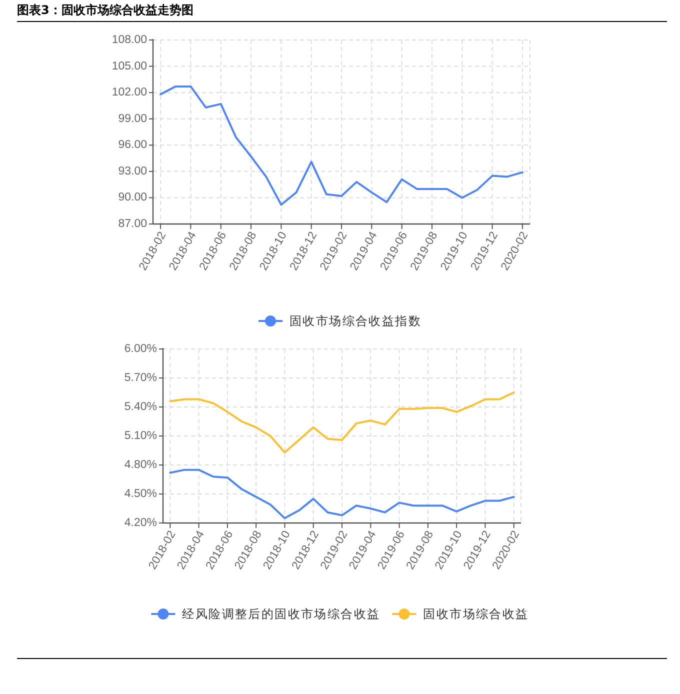  Describe the element at coordinates (129, 66) in the screenshot. I see `y-tick-label: 105.00` at that location.